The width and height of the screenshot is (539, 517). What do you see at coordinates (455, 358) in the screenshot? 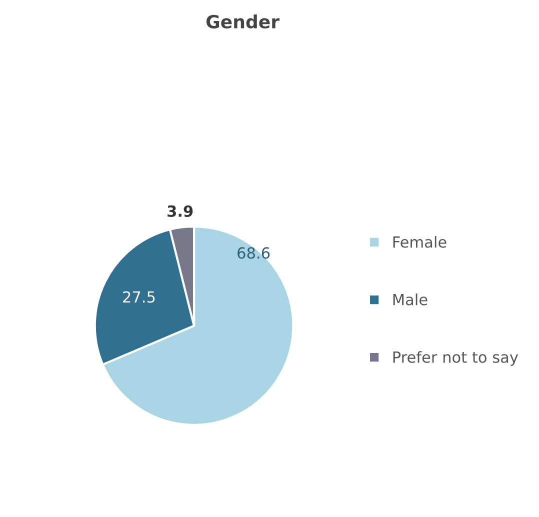
I see `legend-label: Prefer not to say` at bounding box center [455, 358].